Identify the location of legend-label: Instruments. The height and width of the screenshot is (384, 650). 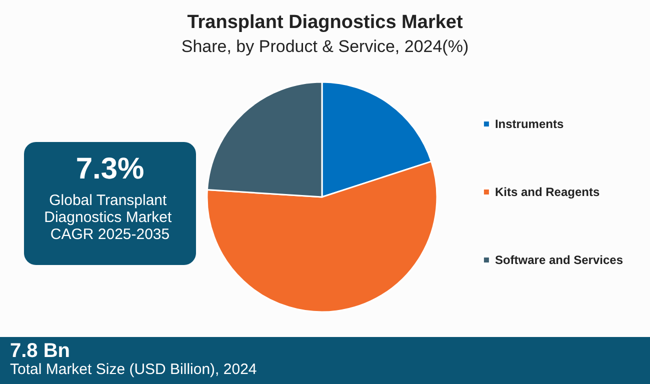
(529, 124).